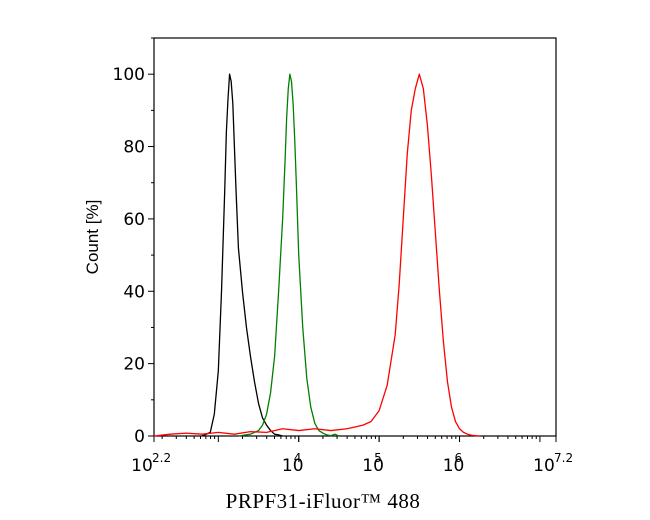  I want to click on y-axis: 0 20 40 60 80 100, so click(133, 242).